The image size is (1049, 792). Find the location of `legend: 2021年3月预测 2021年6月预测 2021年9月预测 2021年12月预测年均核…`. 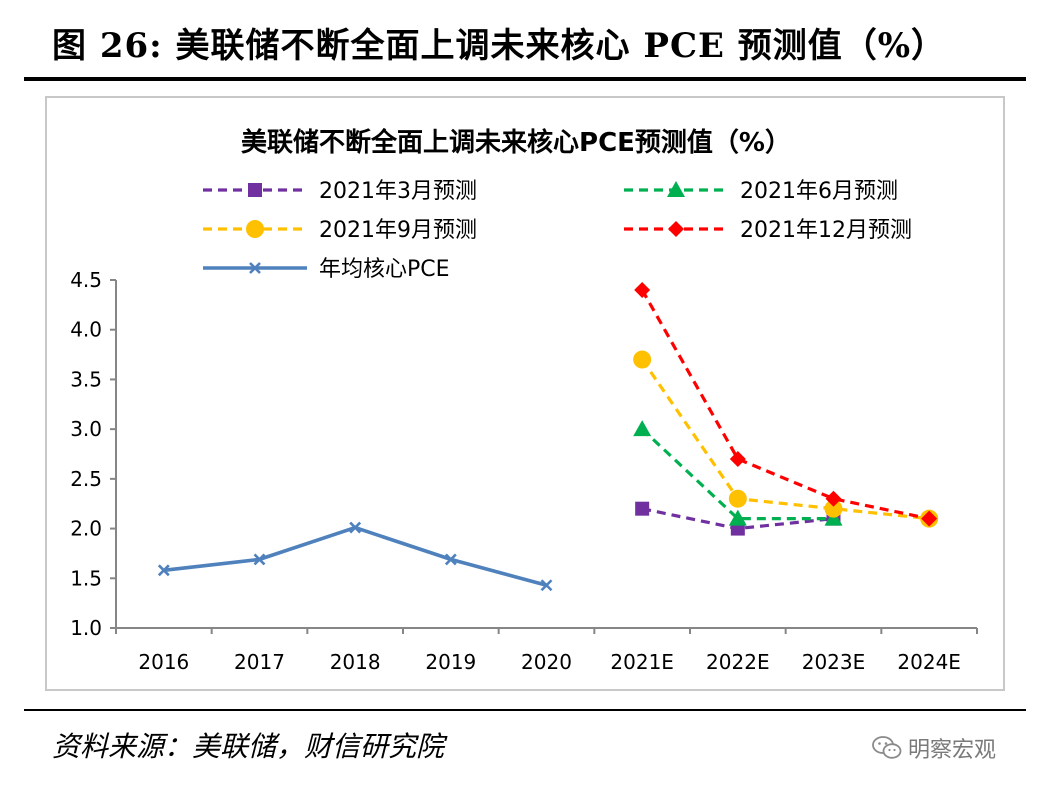

legend: 2021年3月预测 2021年6月预测 2021年9月预测 2021年12月预测年均核… is located at coordinates (557, 230).